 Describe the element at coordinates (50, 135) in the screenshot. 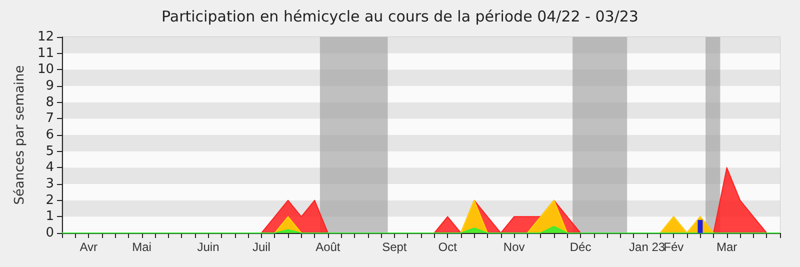

I see `y-tick-label: 6` at that location.